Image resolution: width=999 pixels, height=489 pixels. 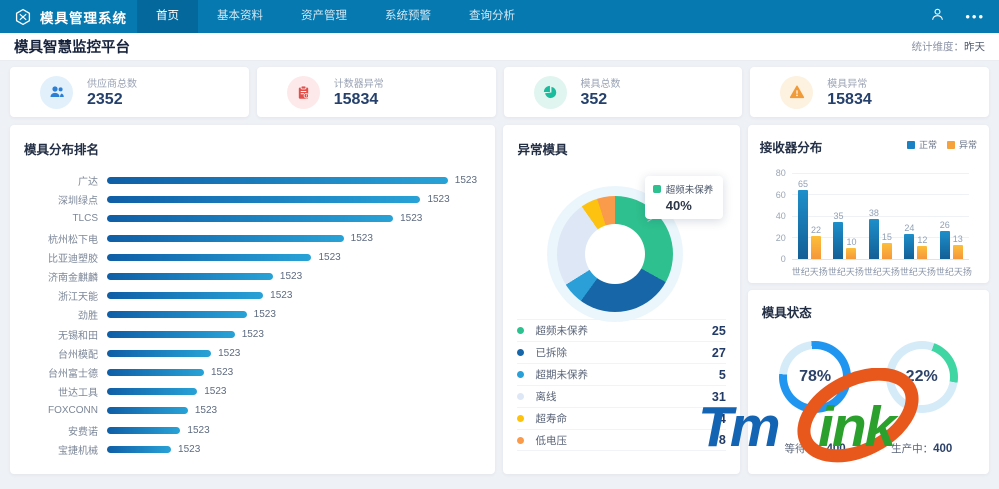 I want to click on stat-card-0: 供应商总数 2352, so click(x=129, y=92).